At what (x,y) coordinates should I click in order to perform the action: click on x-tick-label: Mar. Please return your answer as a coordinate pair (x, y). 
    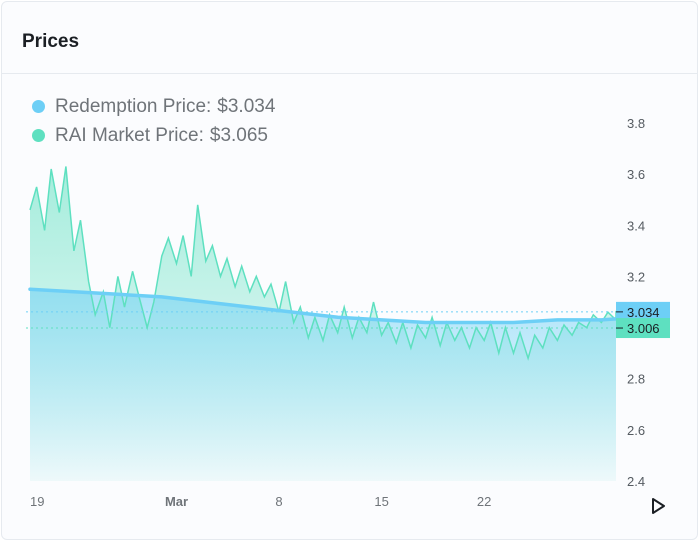
    Looking at the image, I should click on (176, 501).